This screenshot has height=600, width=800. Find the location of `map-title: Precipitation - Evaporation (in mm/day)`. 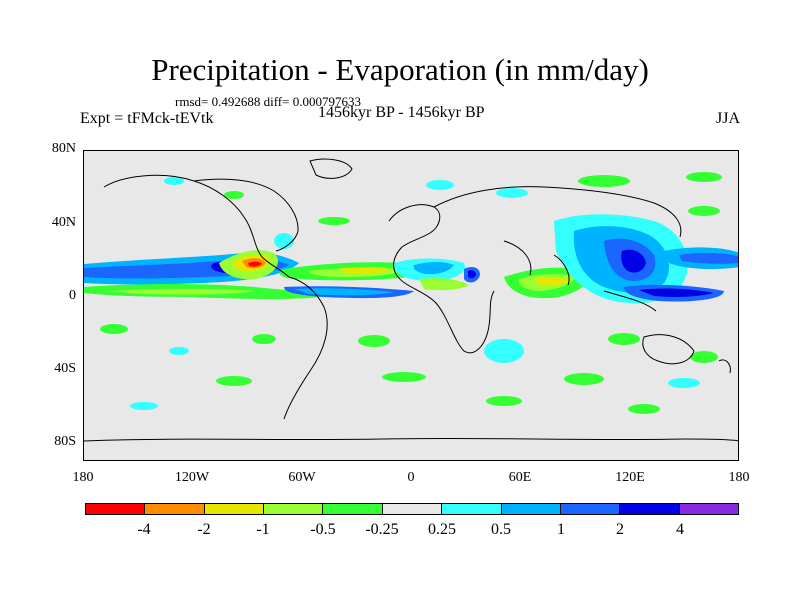

map-title: Precipitation - Evaporation (in mm/day) is located at coordinates (400, 69).